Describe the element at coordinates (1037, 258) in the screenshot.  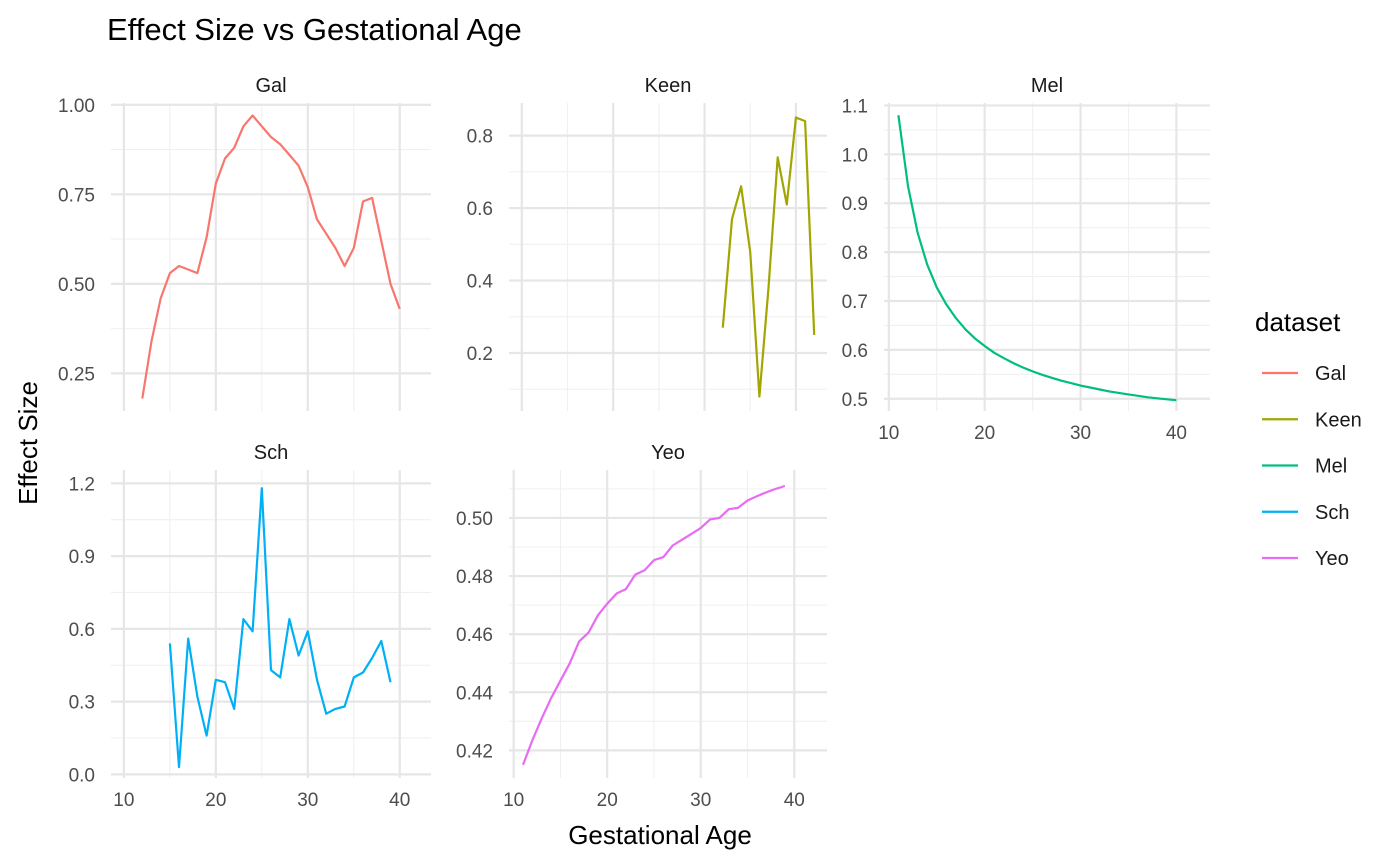
I see `series-line-mel` at that location.